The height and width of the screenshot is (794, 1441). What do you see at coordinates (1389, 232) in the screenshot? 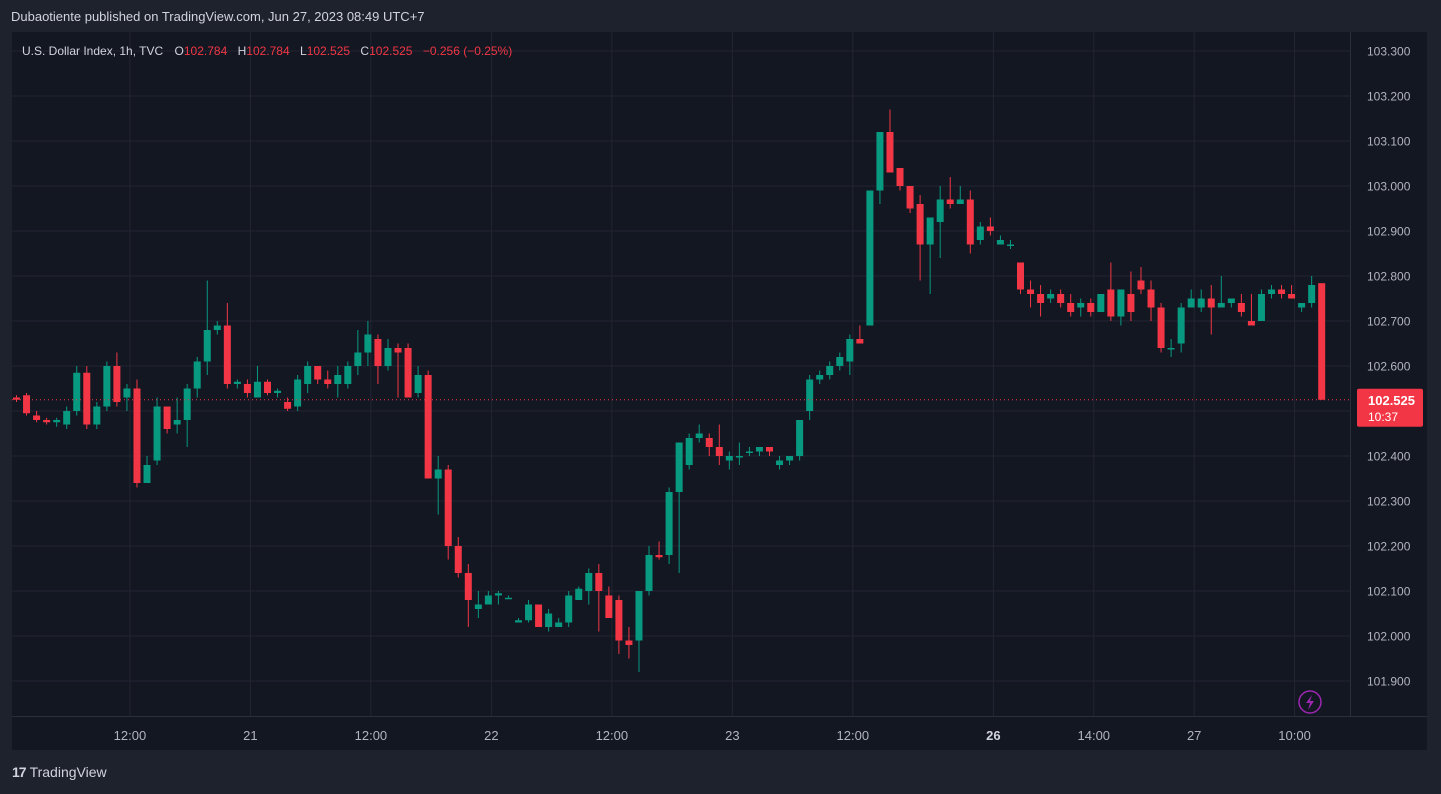
I see `price-tick-label: 102.900` at bounding box center [1389, 232].